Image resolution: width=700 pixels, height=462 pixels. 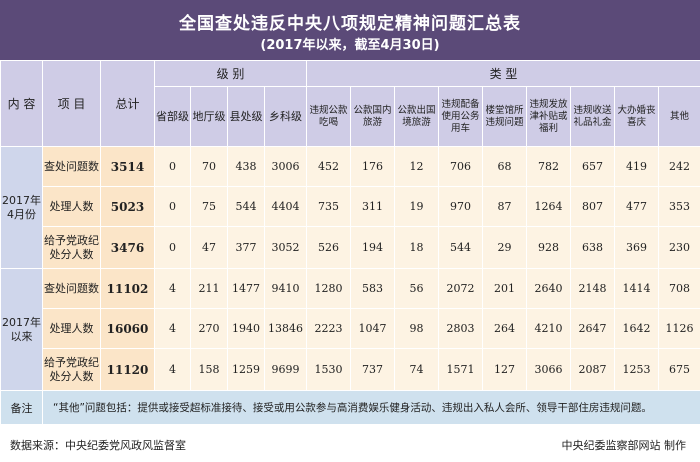 I want to click on level-value: 9410, so click(x=285, y=288).